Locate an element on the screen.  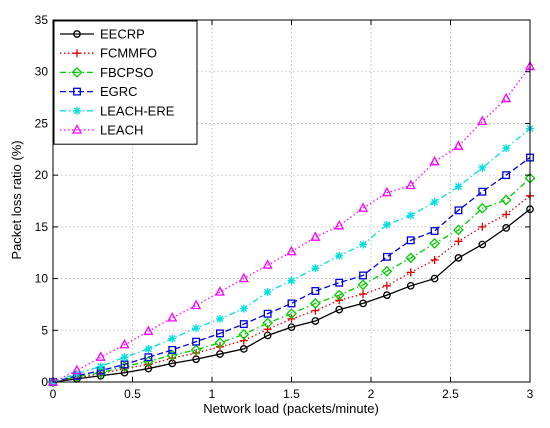
legend-item-leach: LEACH is located at coordinates (101, 130).